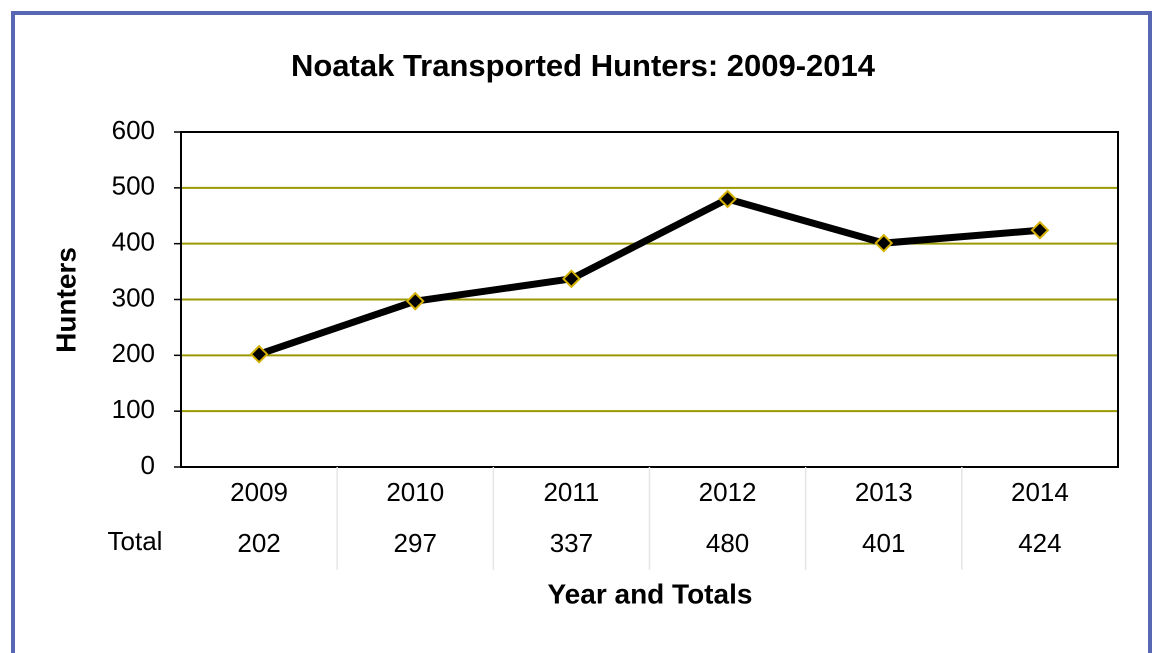  Describe the element at coordinates (148, 465) in the screenshot. I see `y-tick-label: 0` at that location.